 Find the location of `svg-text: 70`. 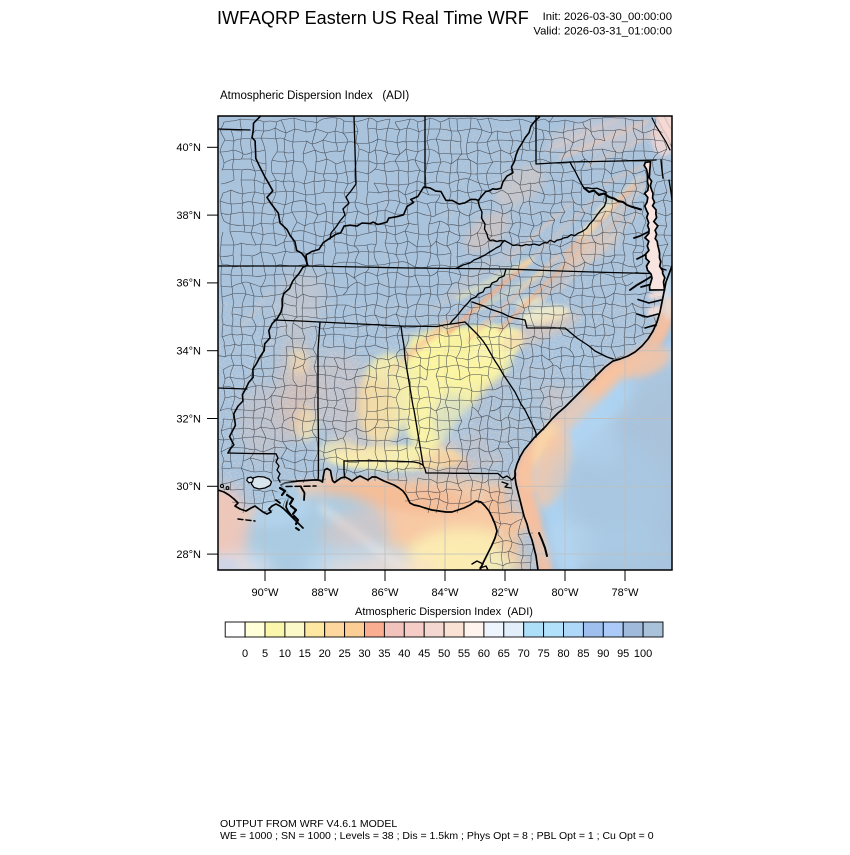

svg-text: 70 is located at coordinates (524, 654).